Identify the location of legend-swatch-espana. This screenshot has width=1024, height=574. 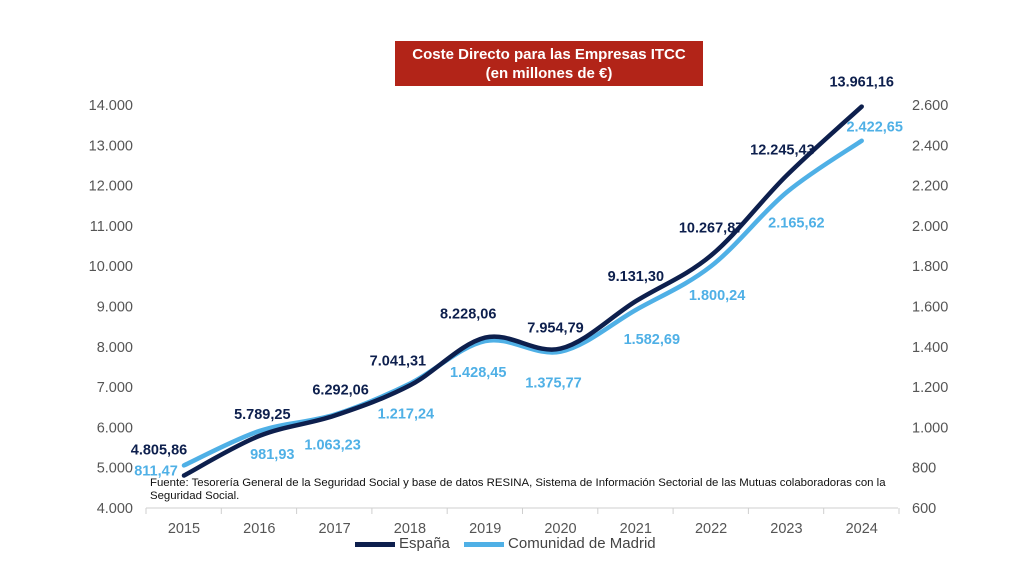
(375, 544).